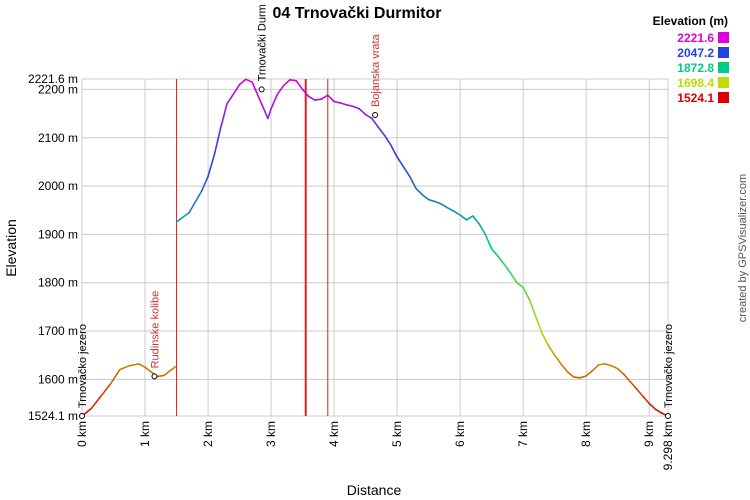 The width and height of the screenshot is (750, 500). Describe the element at coordinates (376, 70) in the screenshot. I see `waypoint-label: Bojanska vrata` at that location.